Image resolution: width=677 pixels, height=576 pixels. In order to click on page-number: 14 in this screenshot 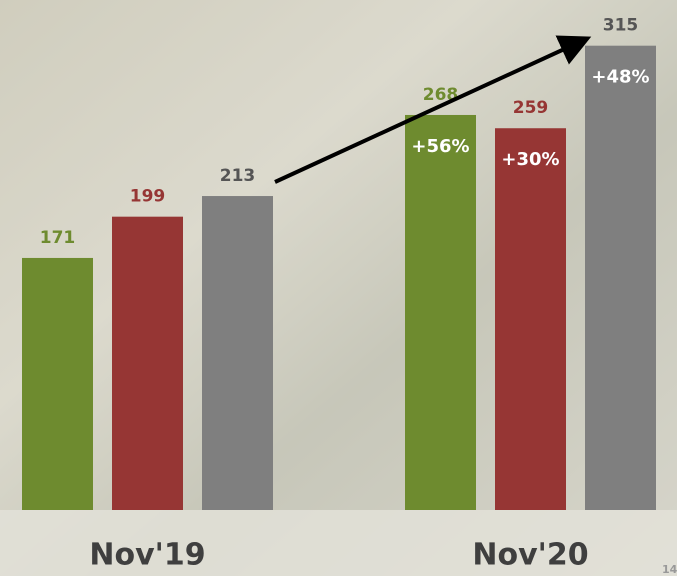, I will do `click(669, 569)`.